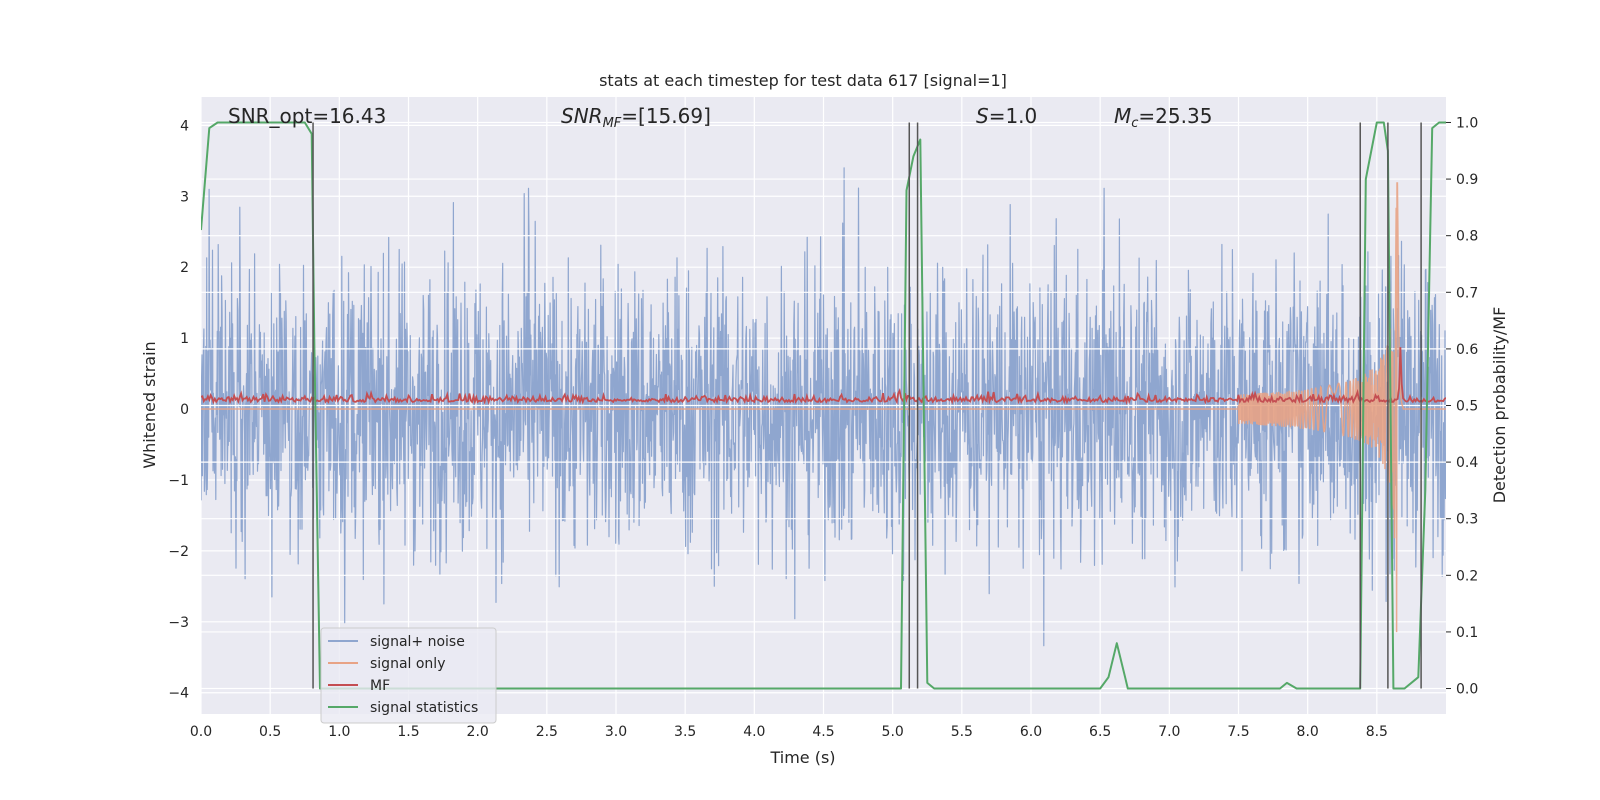 This screenshot has height=800, width=1600. What do you see at coordinates (339, 732) in the screenshot?
I see `x-tick-label-2: 1.0` at bounding box center [339, 732].